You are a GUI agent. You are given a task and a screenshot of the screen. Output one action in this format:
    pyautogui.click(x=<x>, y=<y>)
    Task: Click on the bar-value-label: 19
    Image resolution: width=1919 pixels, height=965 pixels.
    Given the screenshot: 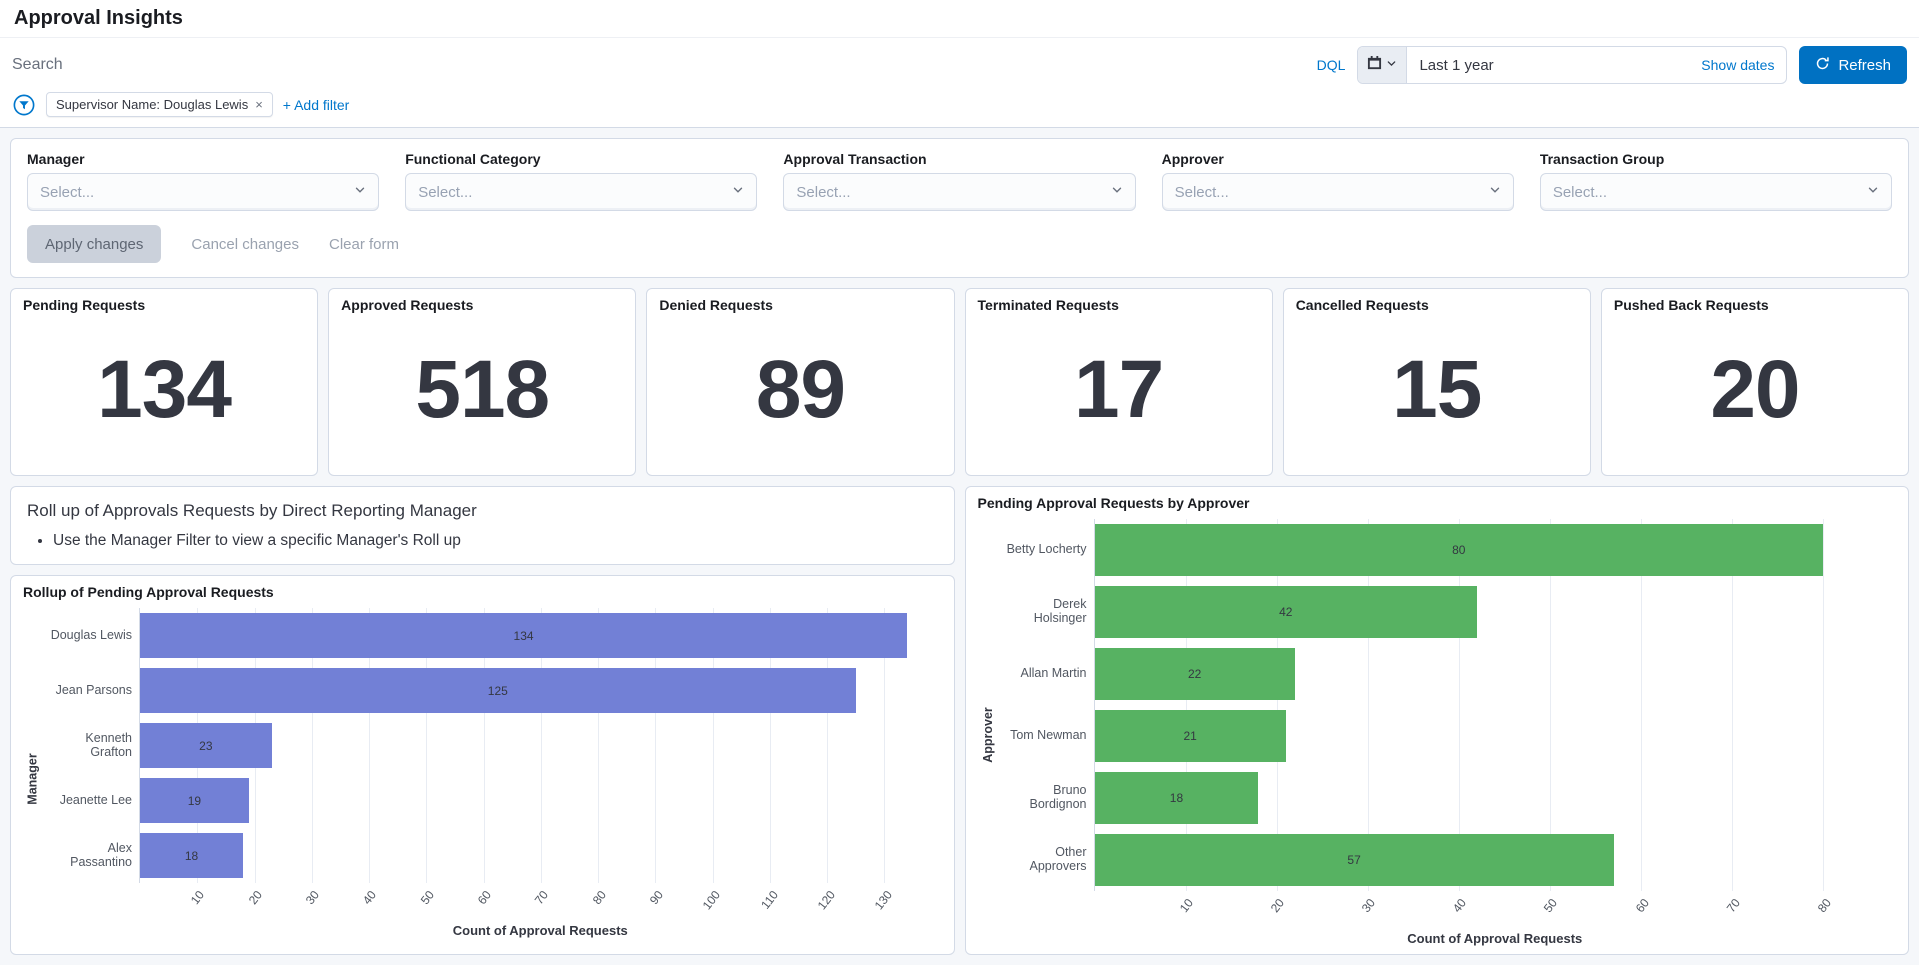 What is the action you would take?
    pyautogui.click(x=194, y=800)
    